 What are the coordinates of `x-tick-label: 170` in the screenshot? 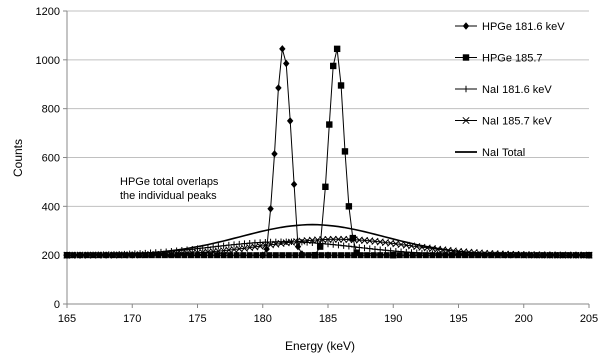 It's located at (132, 319).